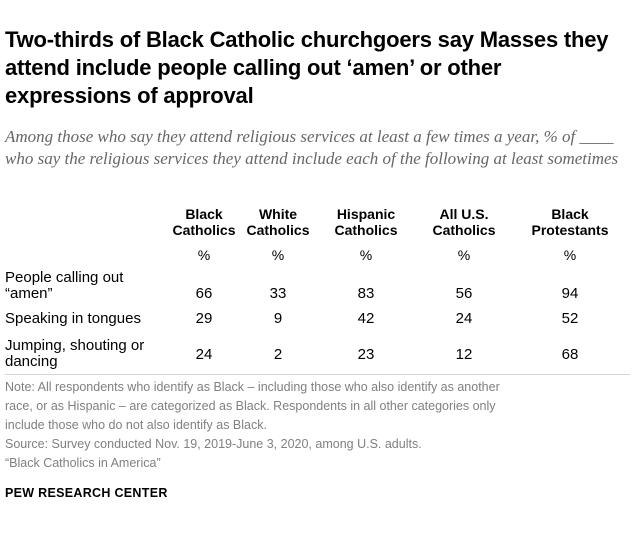 The image size is (639, 542). Describe the element at coordinates (204, 318) in the screenshot. I see `table-cell: 29` at that location.